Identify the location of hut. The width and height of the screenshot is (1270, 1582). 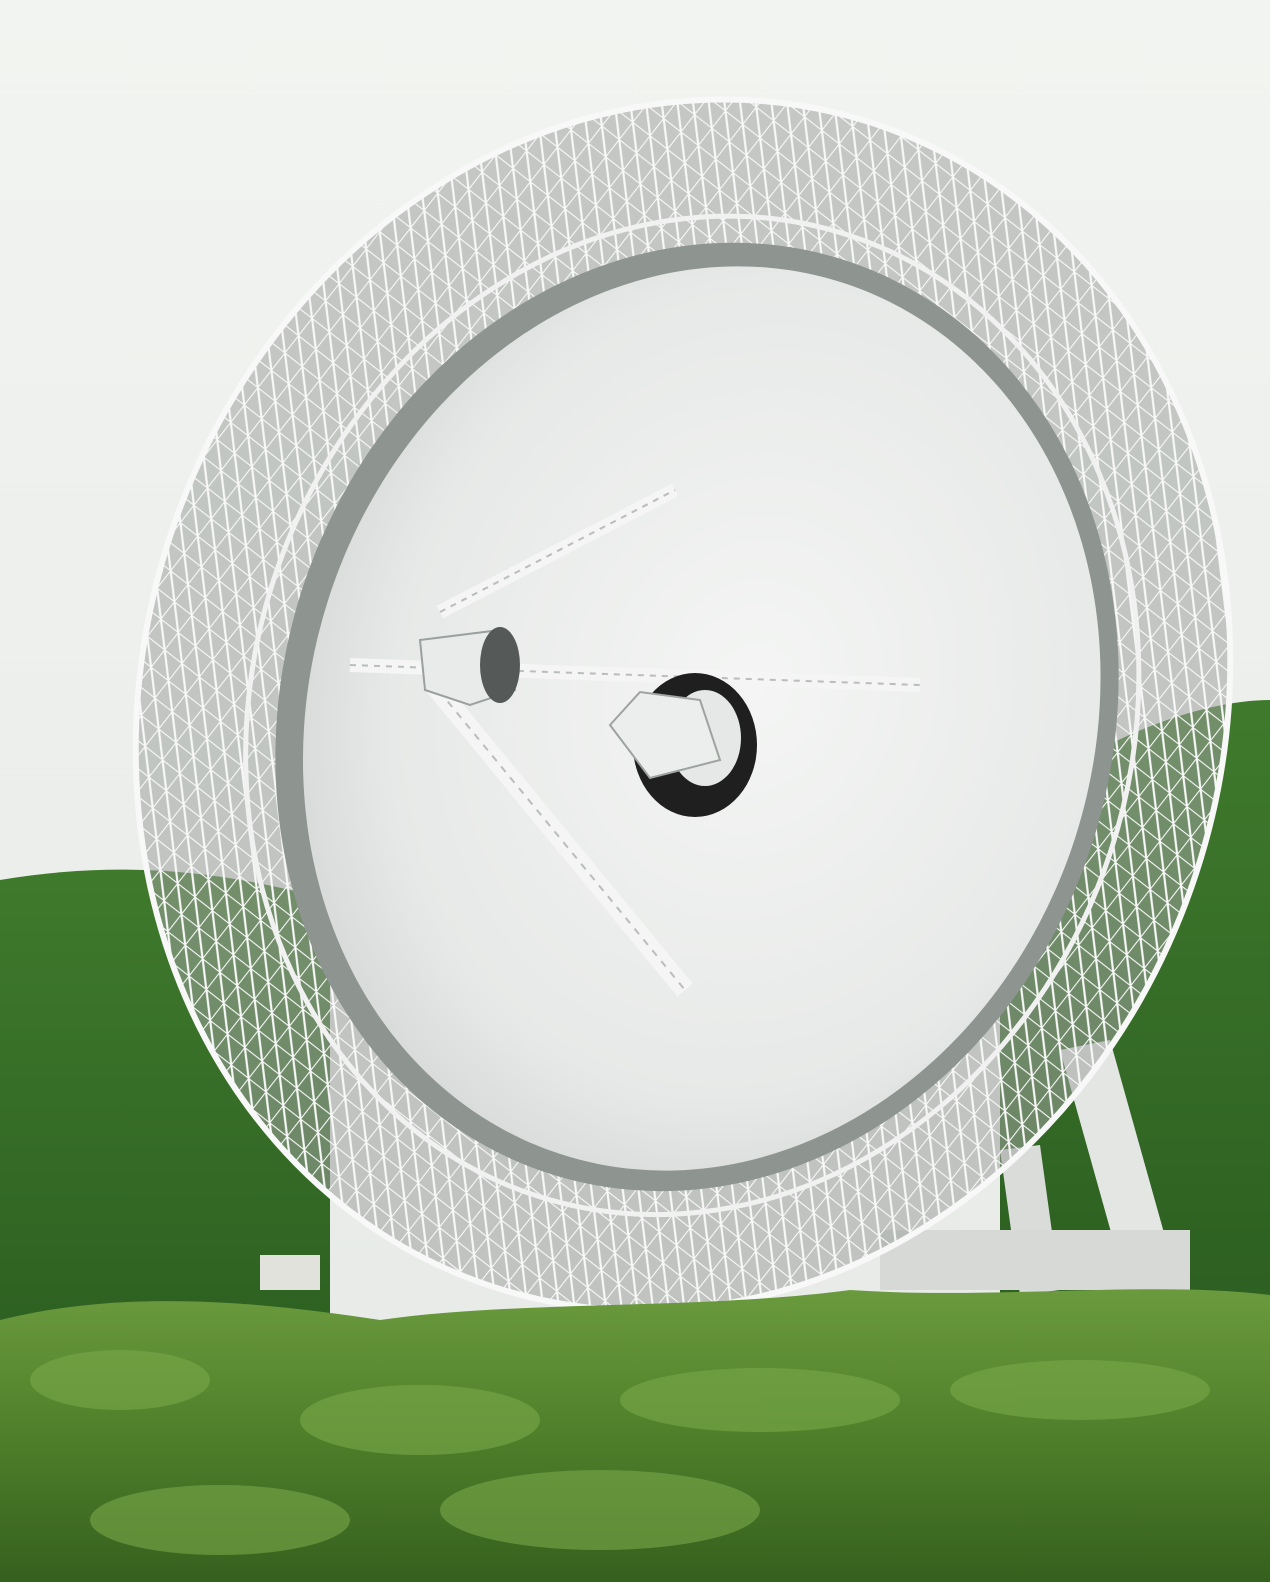
(290, 1272).